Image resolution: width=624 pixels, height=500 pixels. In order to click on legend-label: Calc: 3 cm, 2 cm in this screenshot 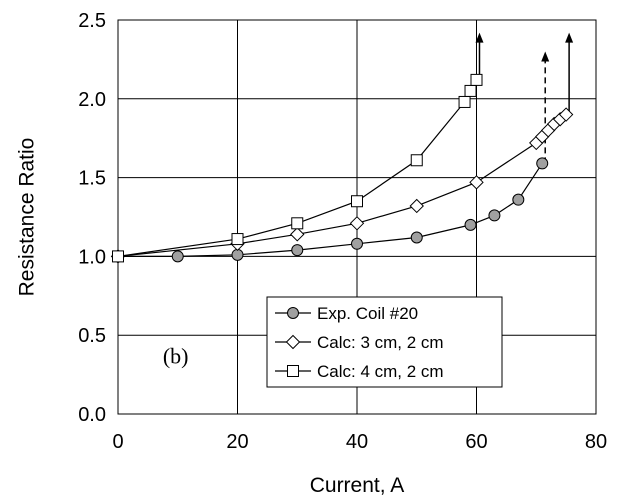, I will do `click(380, 342)`.